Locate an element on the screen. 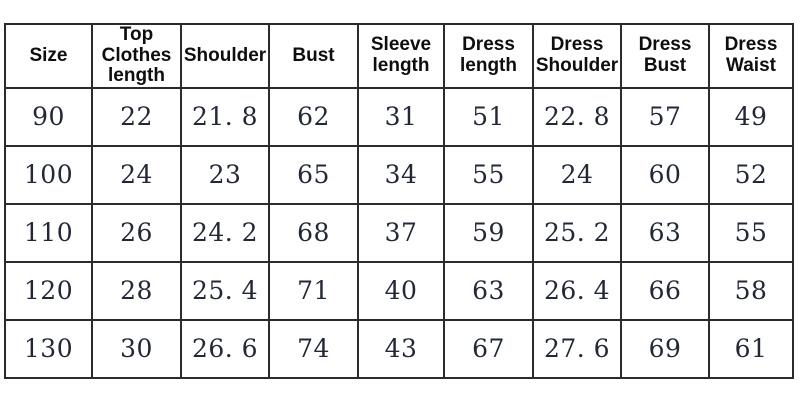 The height and width of the screenshot is (400, 800). cell-dress-length: 55 is located at coordinates (488, 174).